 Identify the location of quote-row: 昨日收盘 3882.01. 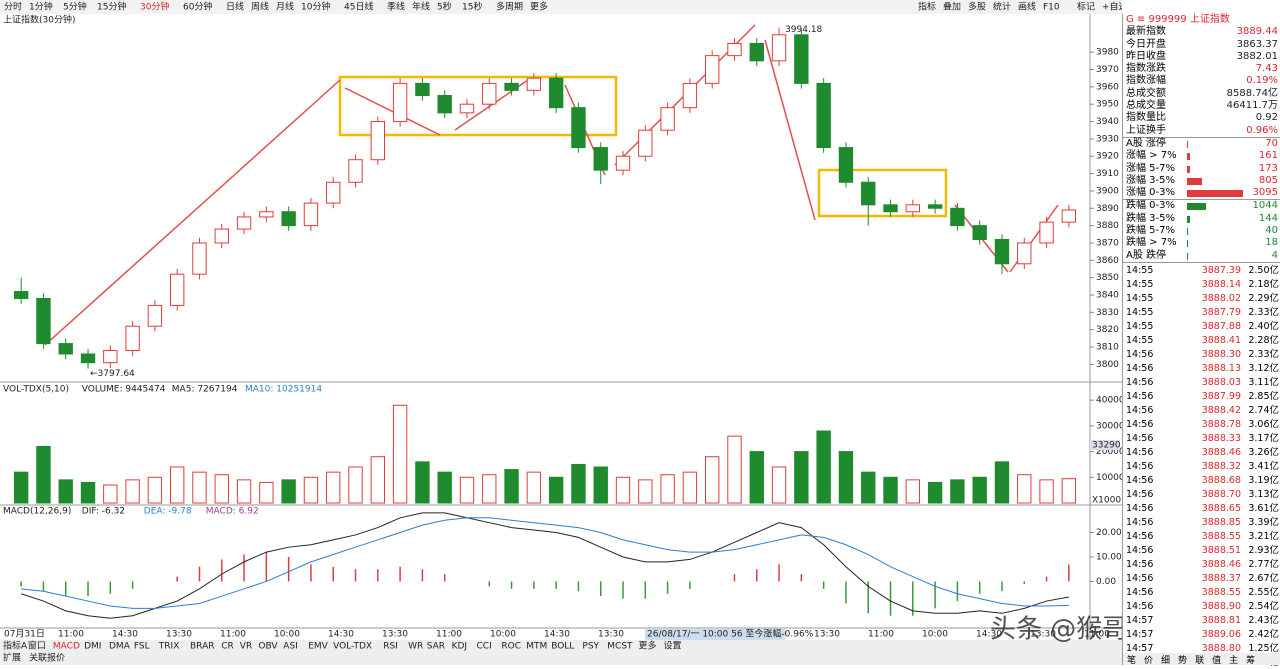
(1201, 57).